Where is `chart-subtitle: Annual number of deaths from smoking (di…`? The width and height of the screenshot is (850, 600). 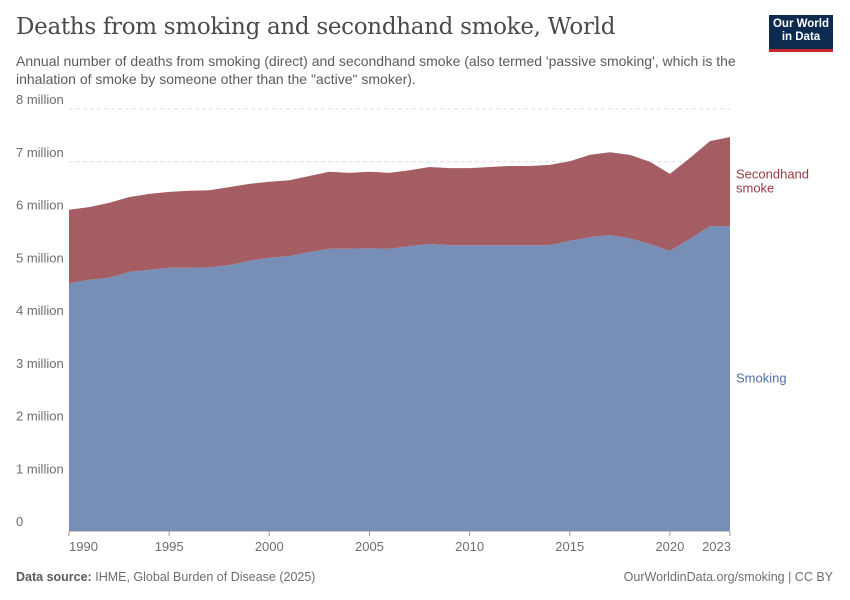 chart-subtitle: Annual number of deaths from smoking (di… is located at coordinates (376, 70).